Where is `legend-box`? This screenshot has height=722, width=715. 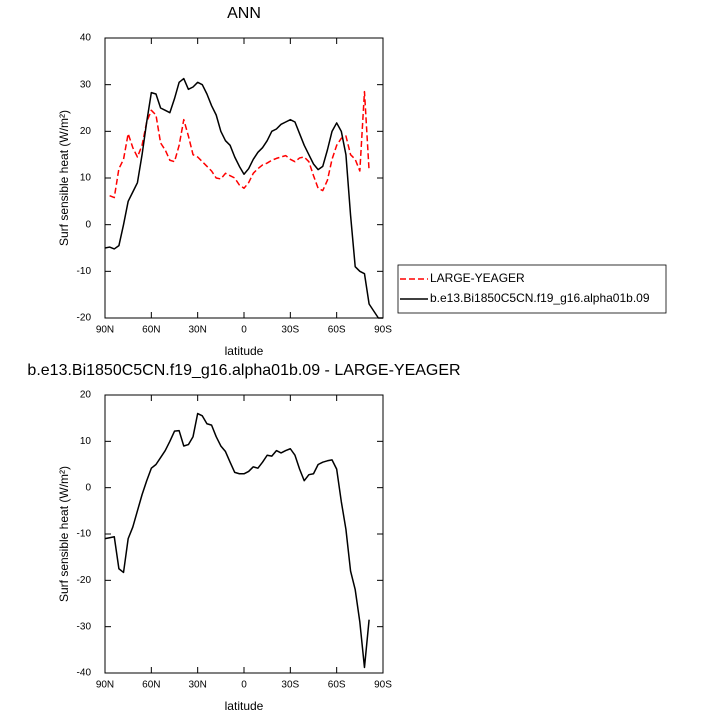 legend-box is located at coordinates (532, 289).